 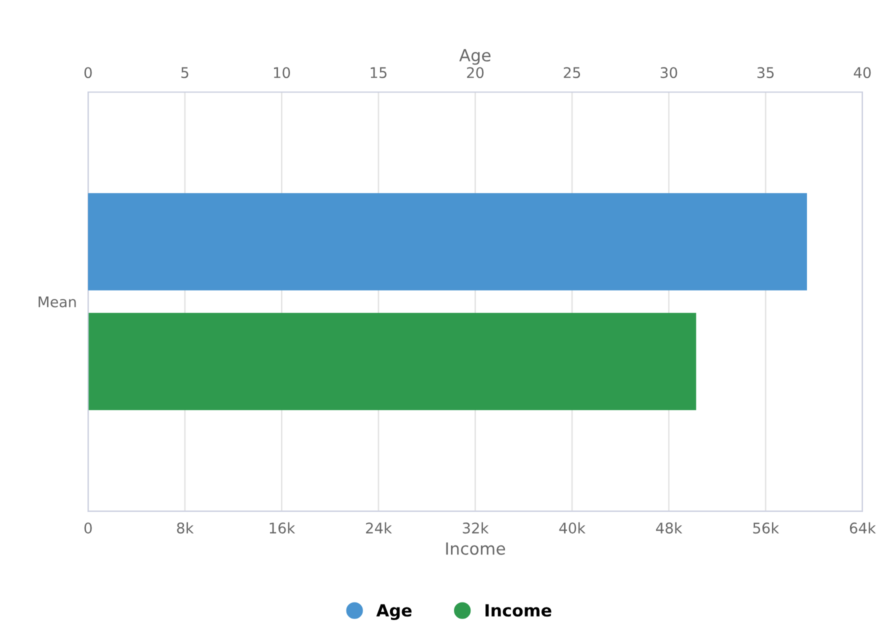 I want to click on x-tick-label: 8k, so click(x=185, y=528).